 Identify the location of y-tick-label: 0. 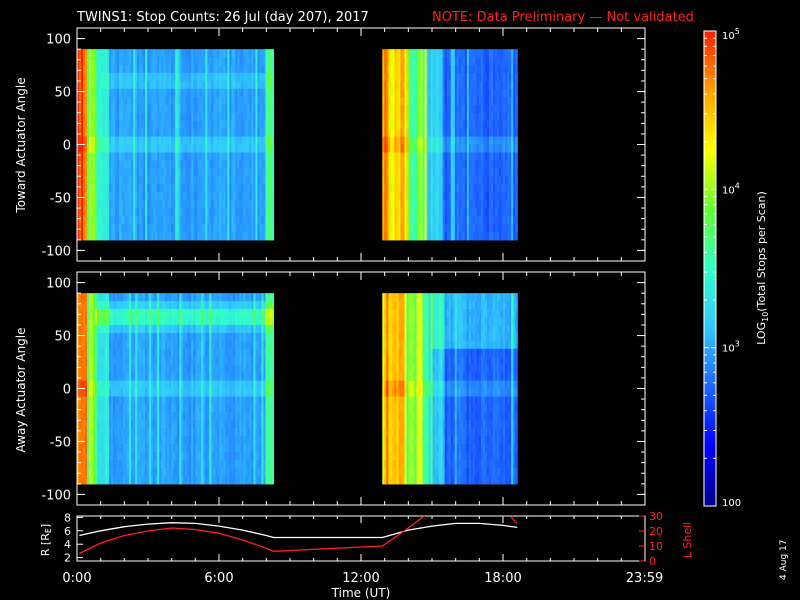
(67, 146).